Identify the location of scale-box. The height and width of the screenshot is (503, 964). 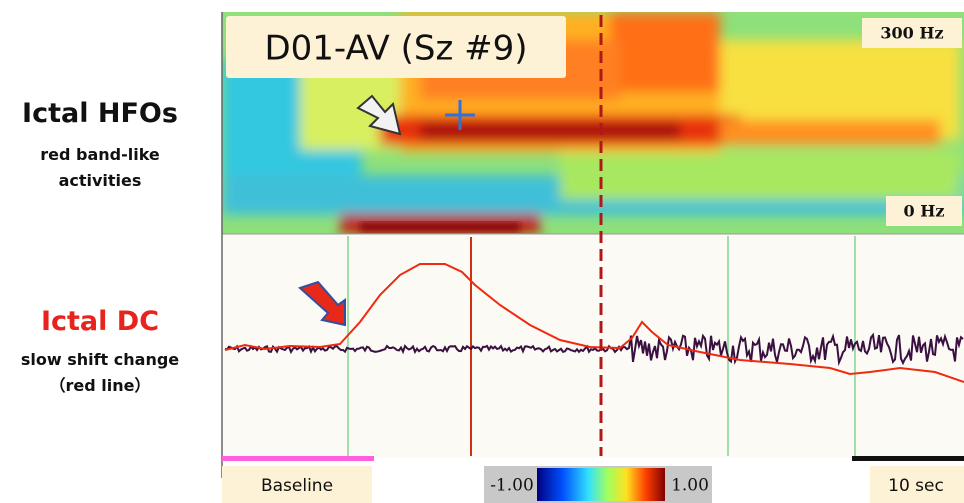
(917, 484).